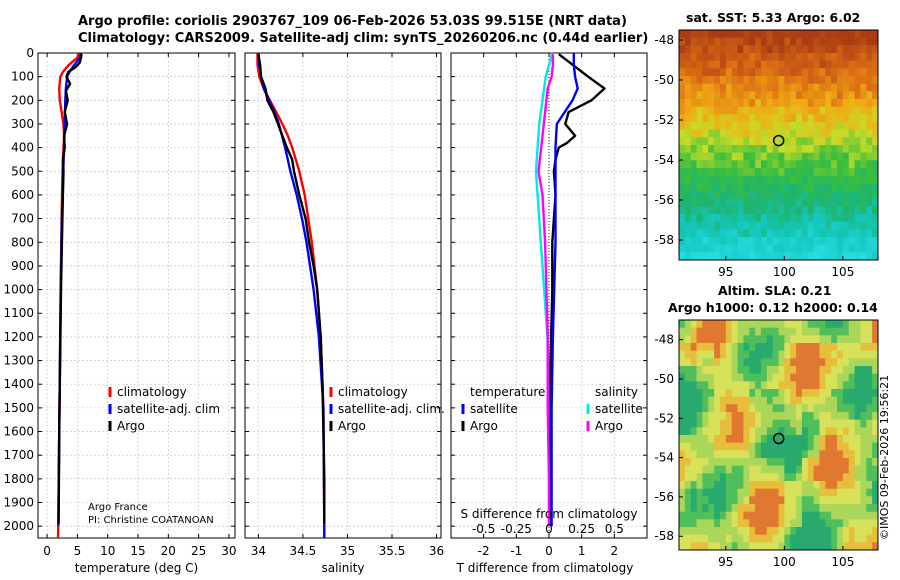 This screenshot has width=900, height=580. Describe the element at coordinates (22, 195) in the screenshot. I see `depth-tick-label: 600` at that location.